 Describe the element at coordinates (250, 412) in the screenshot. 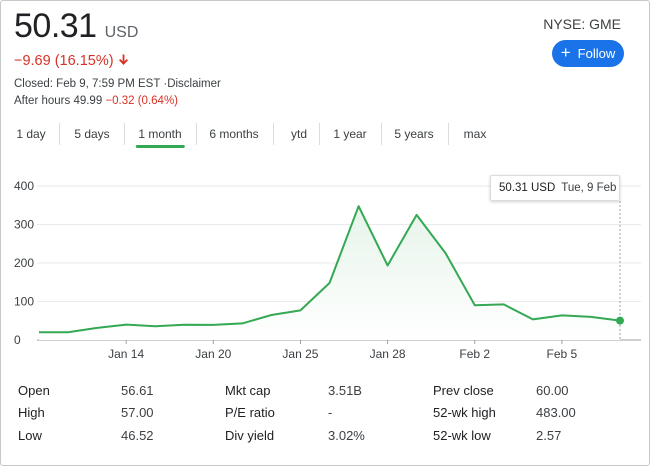

I see `stat-label-pe-ratio: P/E ratio` at that location.